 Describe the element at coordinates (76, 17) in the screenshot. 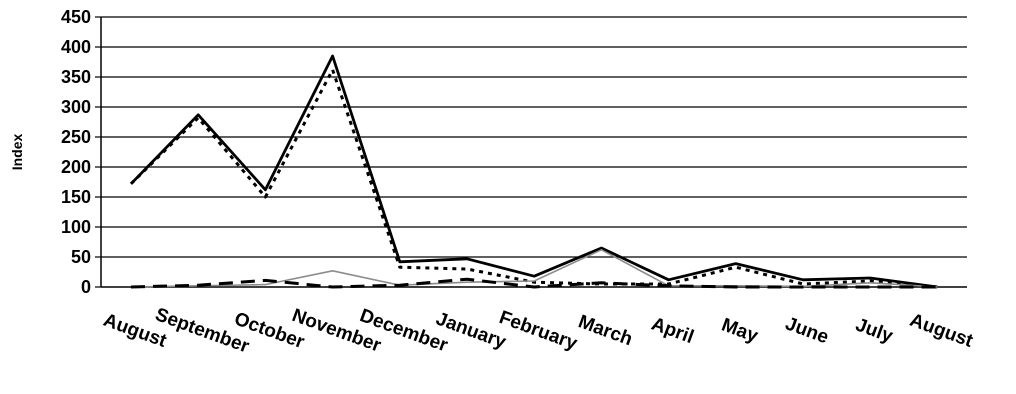

I see `y-tick-label: 450` at that location.